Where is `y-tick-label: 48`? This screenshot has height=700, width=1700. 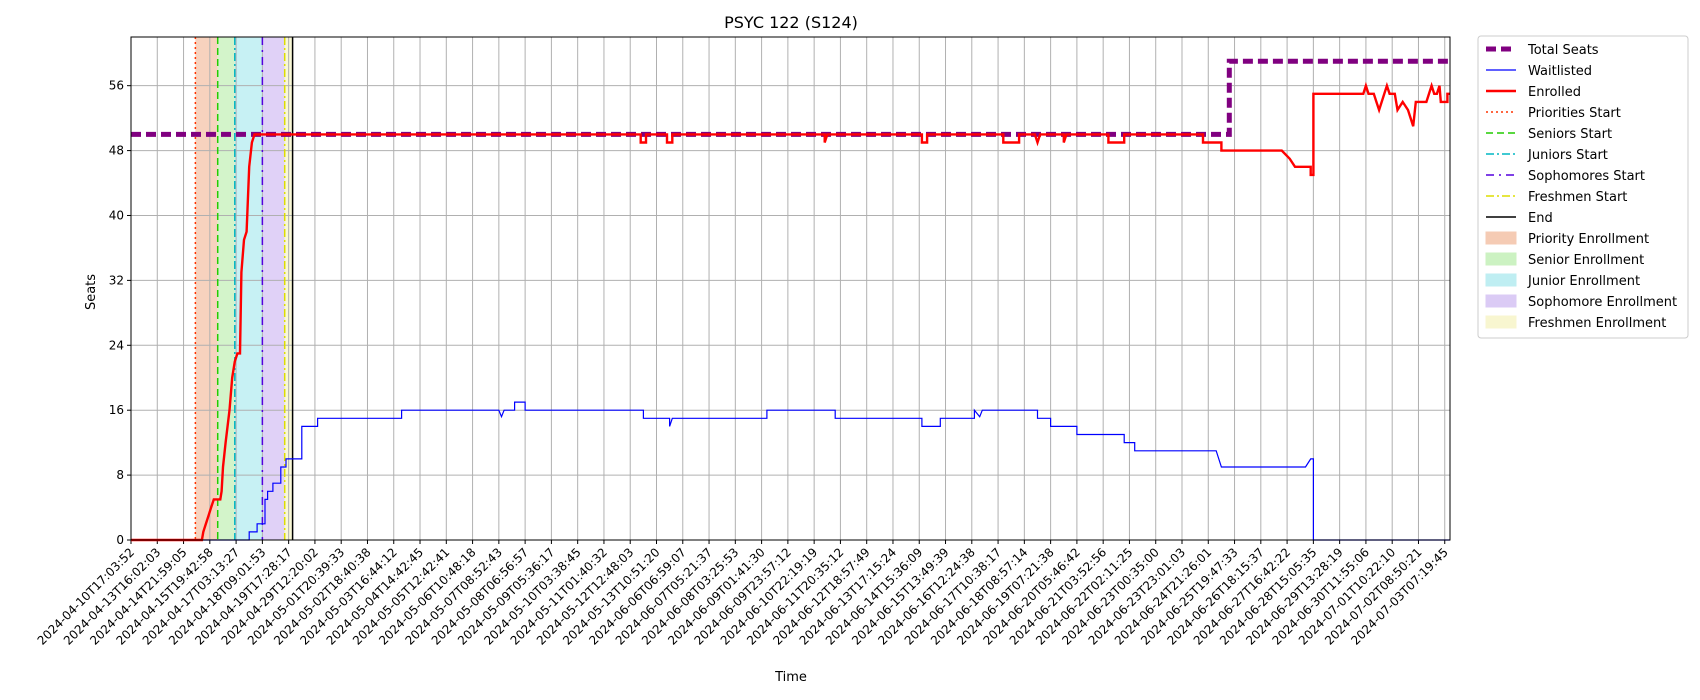 y-tick-label: 48 is located at coordinates (116, 151).